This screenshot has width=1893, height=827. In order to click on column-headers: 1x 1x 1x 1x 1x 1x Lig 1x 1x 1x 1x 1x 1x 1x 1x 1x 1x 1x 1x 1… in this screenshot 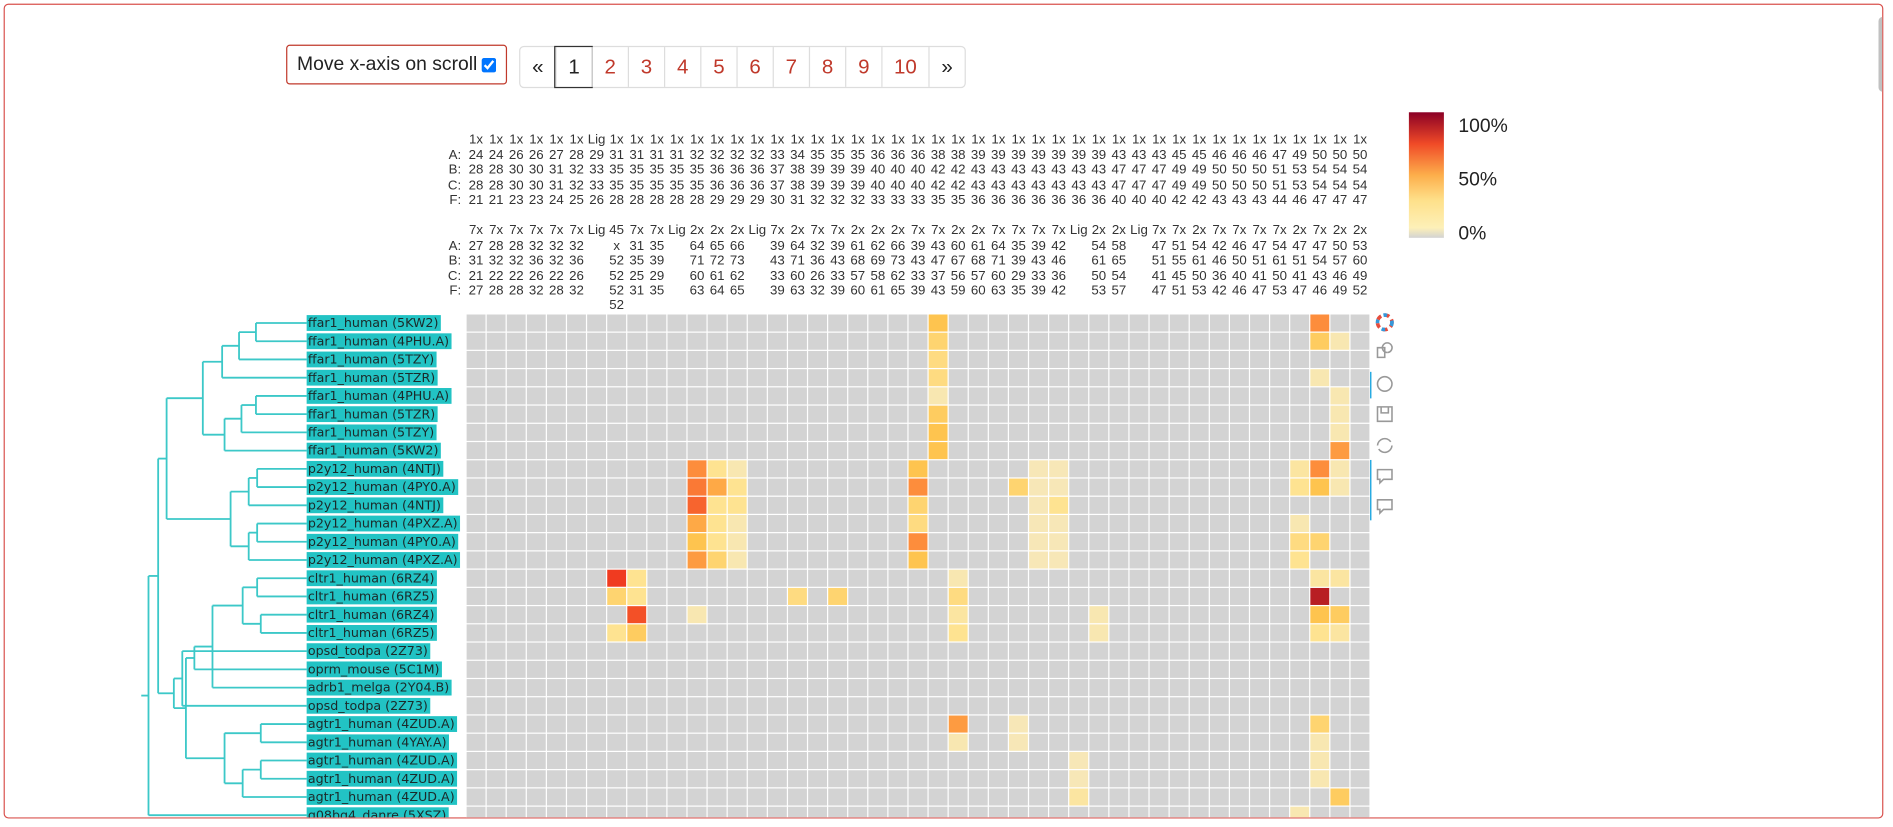, I will do `click(907, 222)`.